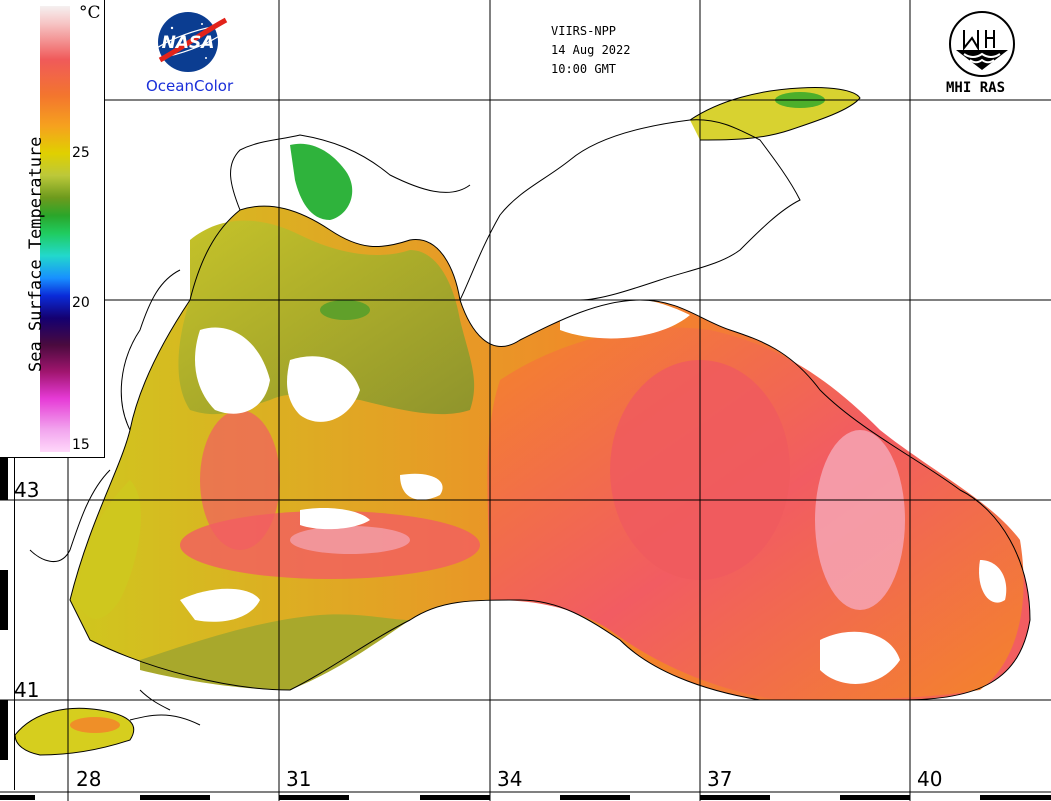  Describe the element at coordinates (345, 310) in the screenshot. I see `green-patch-shelf` at that location.